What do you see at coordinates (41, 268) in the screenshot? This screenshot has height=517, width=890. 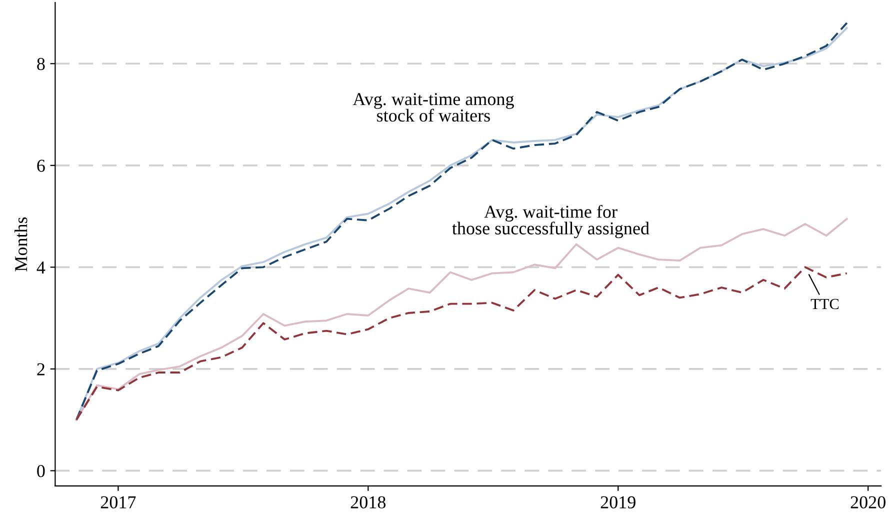 I see `y-tick-label: 4` at bounding box center [41, 268].